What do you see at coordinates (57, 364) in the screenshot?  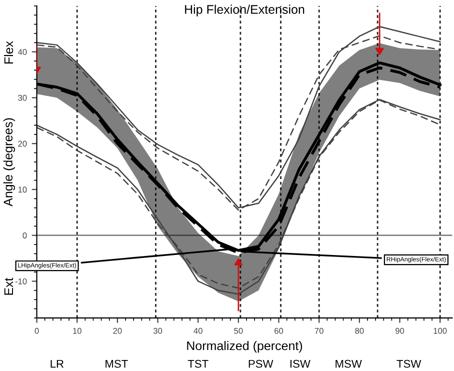 I see `text: LR` at bounding box center [57, 364].